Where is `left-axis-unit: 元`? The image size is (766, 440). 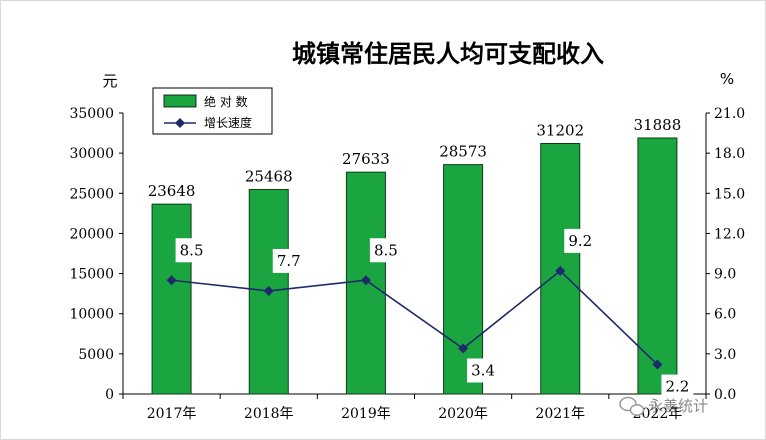 left-axis-unit: 元 is located at coordinates (109, 81).